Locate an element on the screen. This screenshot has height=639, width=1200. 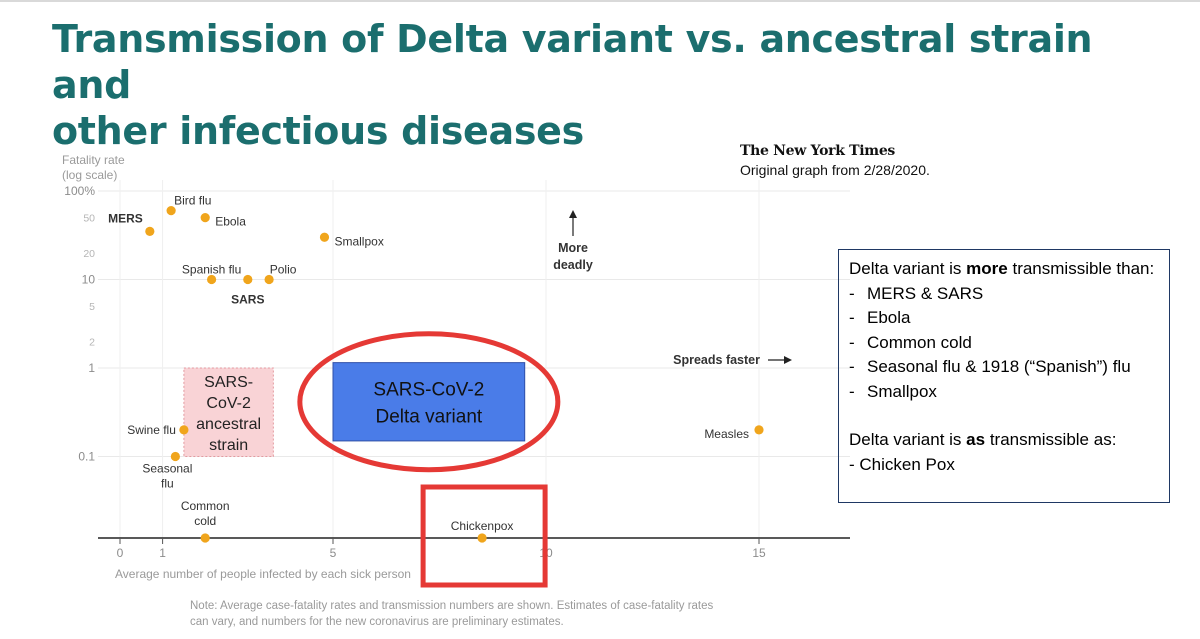
x-tick-label: 5 is located at coordinates (333, 553).